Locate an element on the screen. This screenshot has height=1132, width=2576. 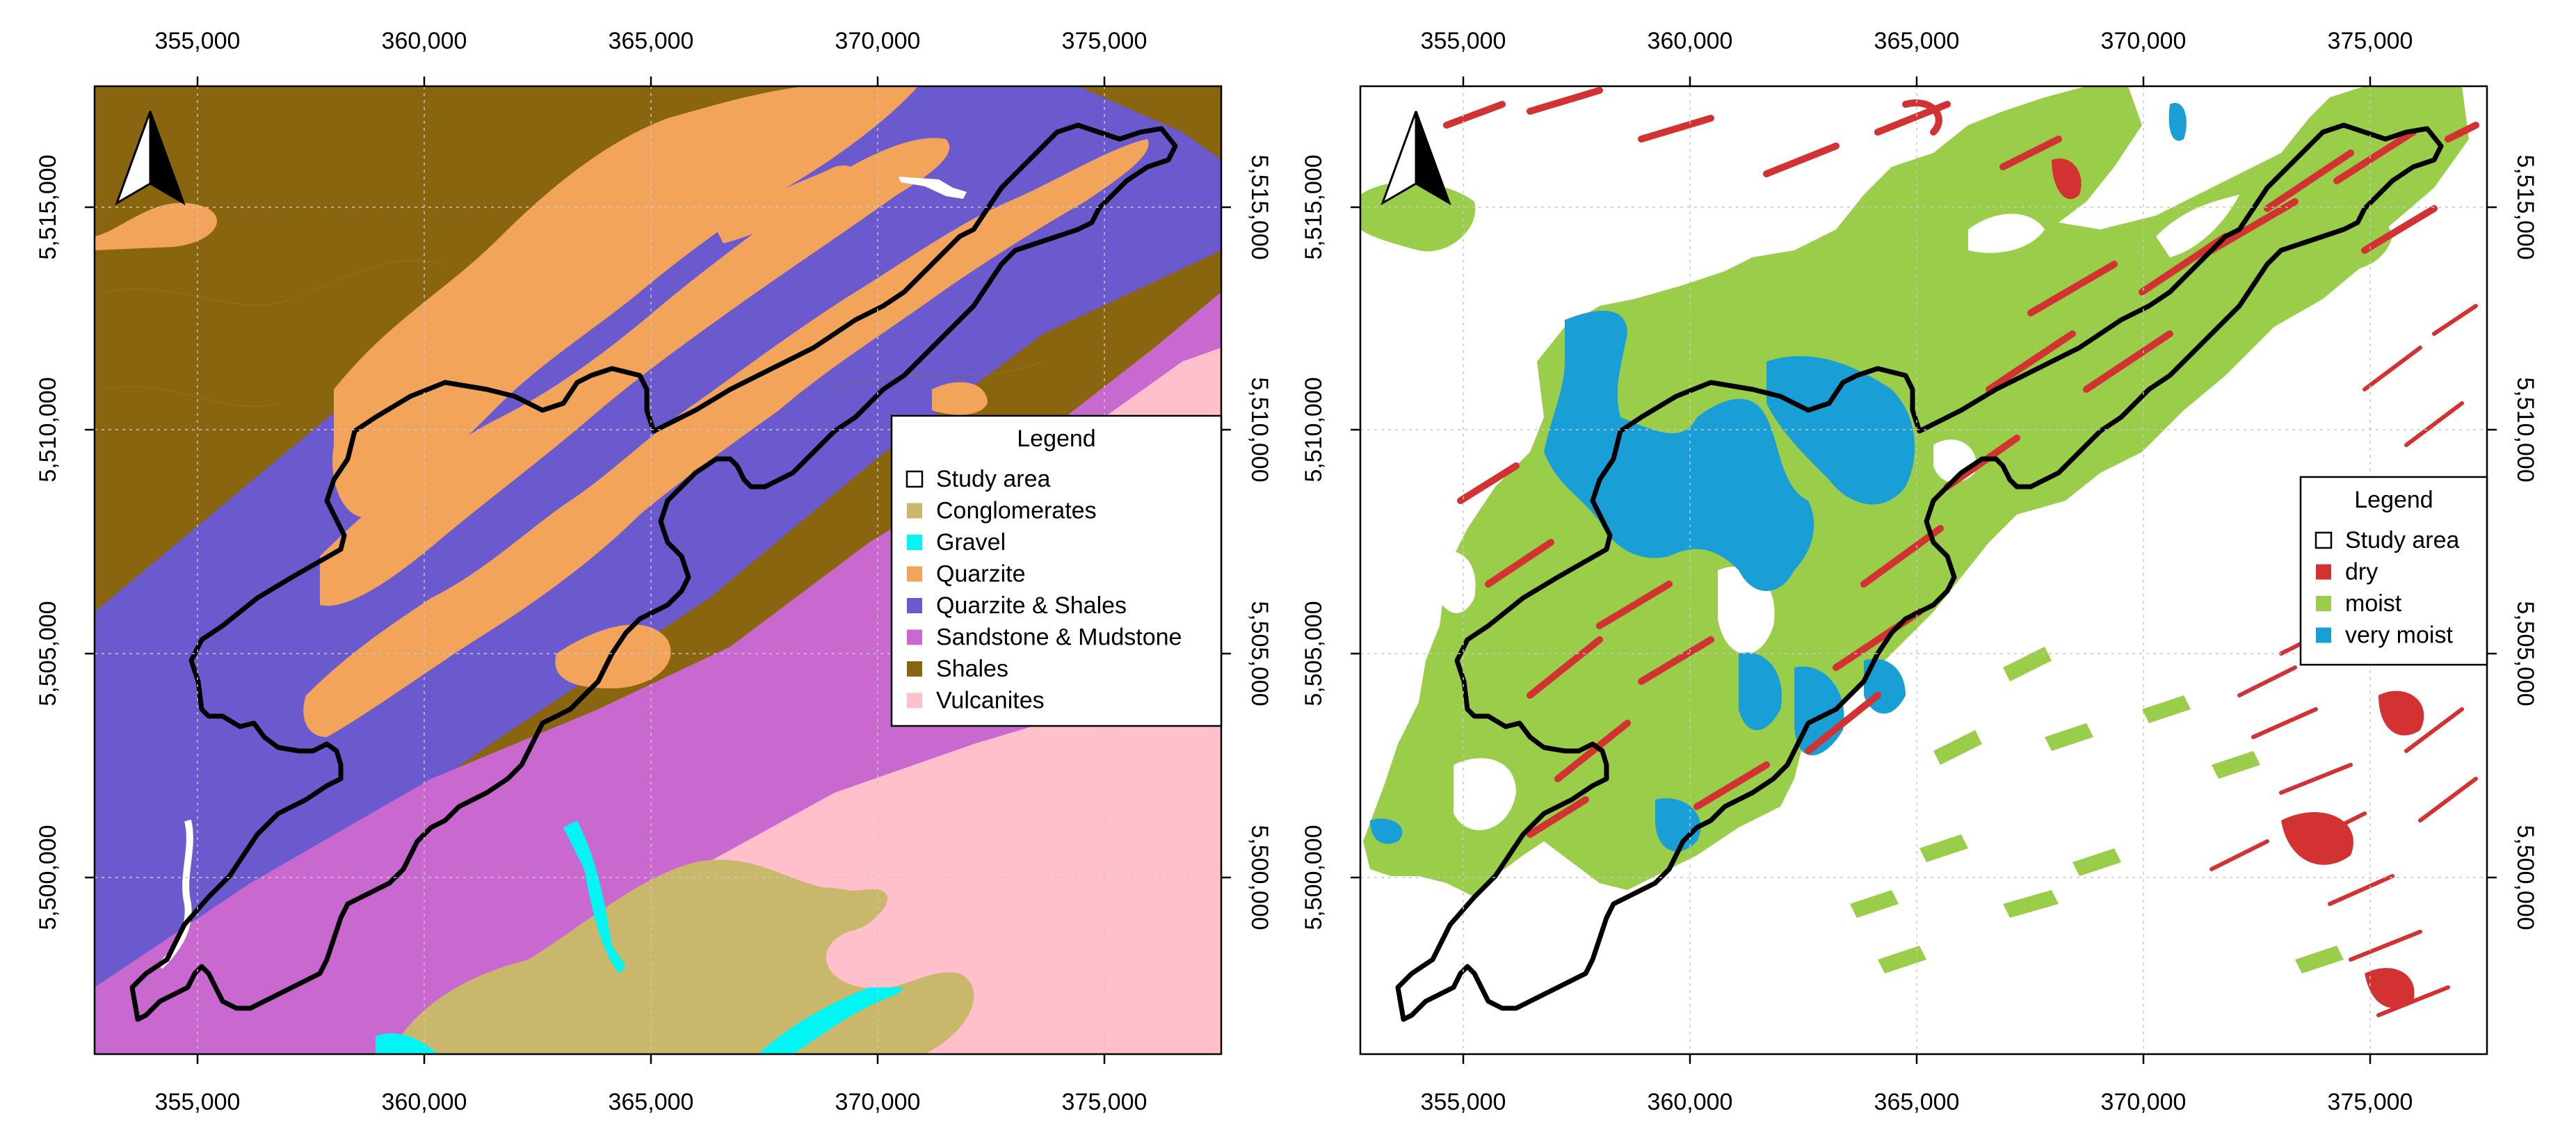
legend-item-label: Vulcanites is located at coordinates (990, 701).